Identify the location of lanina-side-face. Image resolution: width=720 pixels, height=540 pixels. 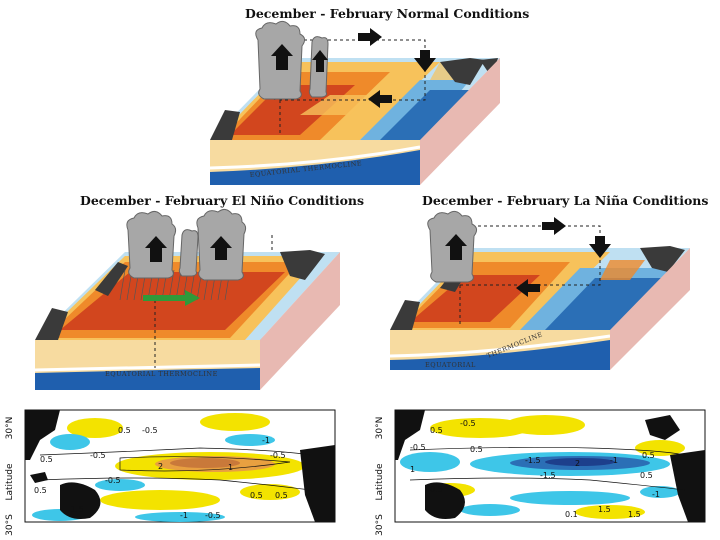
(650, 309).